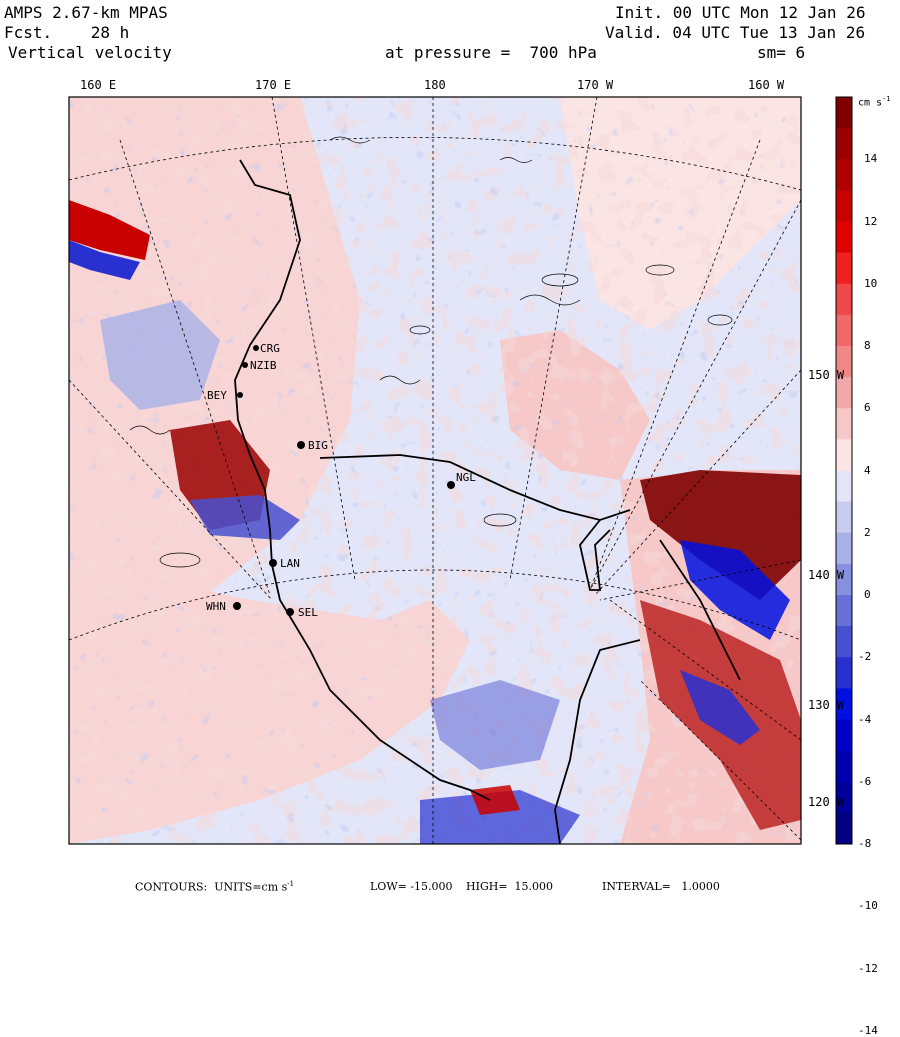 The width and height of the screenshot is (900, 1037). Describe the element at coordinates (826, 575) in the screenshot. I see `lat-label-140w: 140 W` at that location.